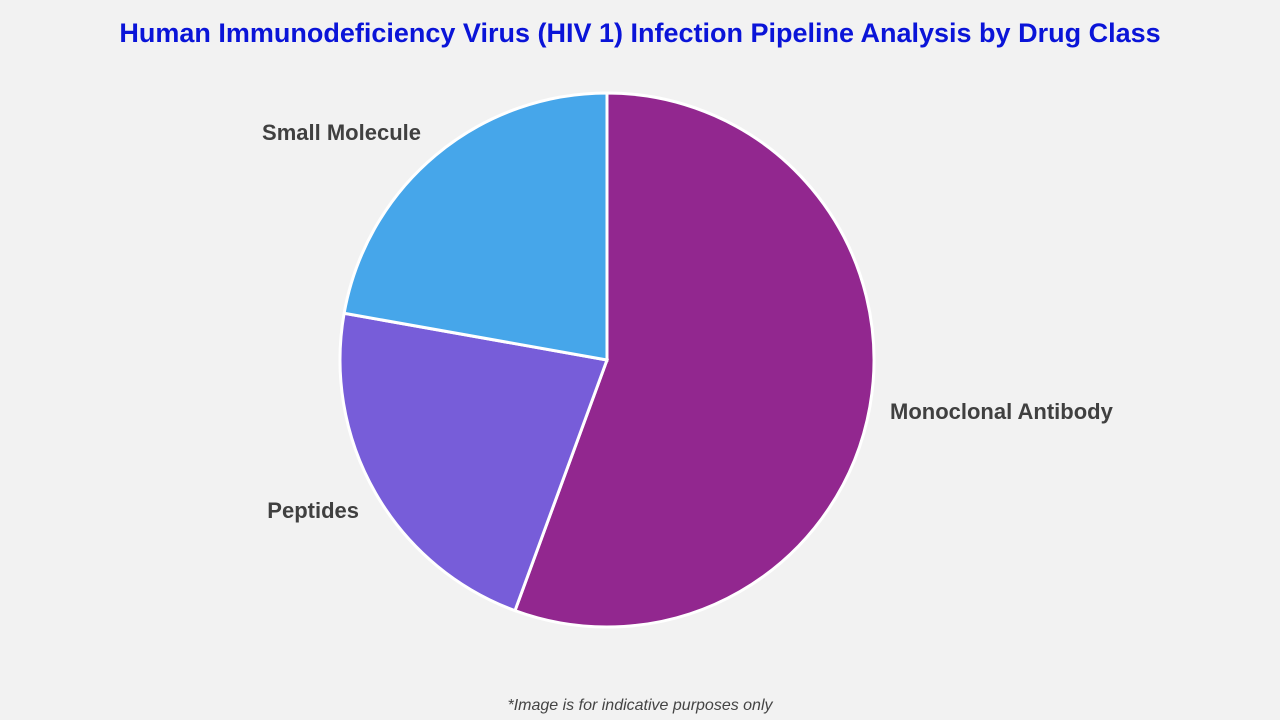 The image size is (1280, 720). I want to click on slice-label: Monoclonal Antibody, so click(1002, 411).